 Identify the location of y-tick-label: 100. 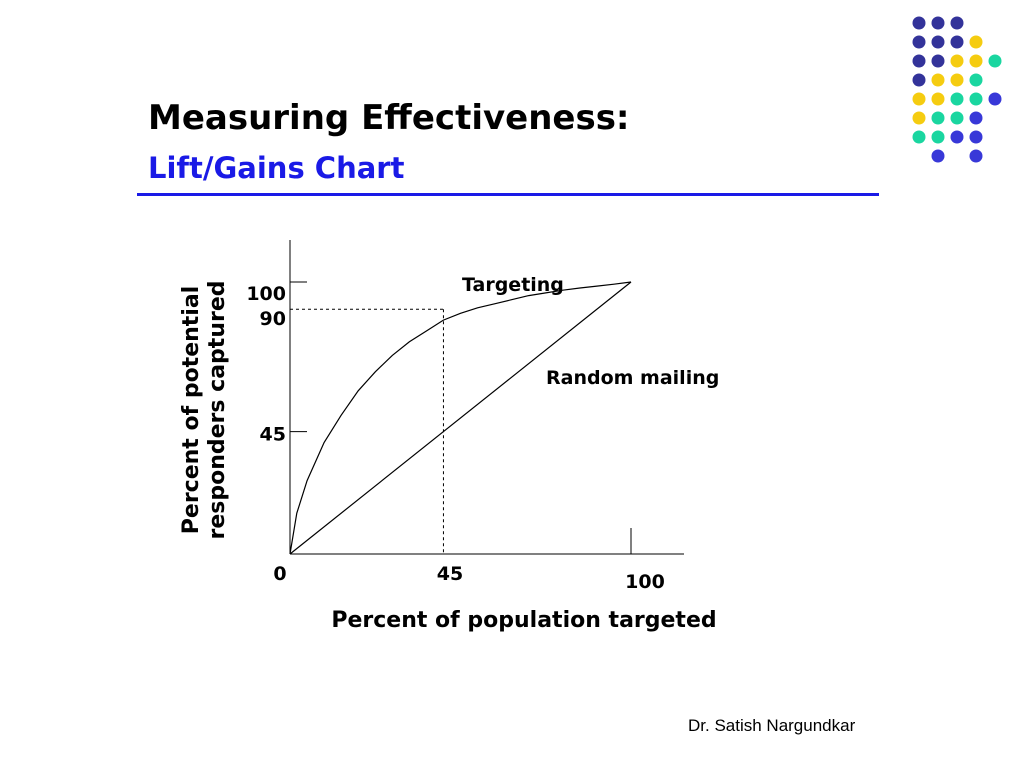
(266, 294).